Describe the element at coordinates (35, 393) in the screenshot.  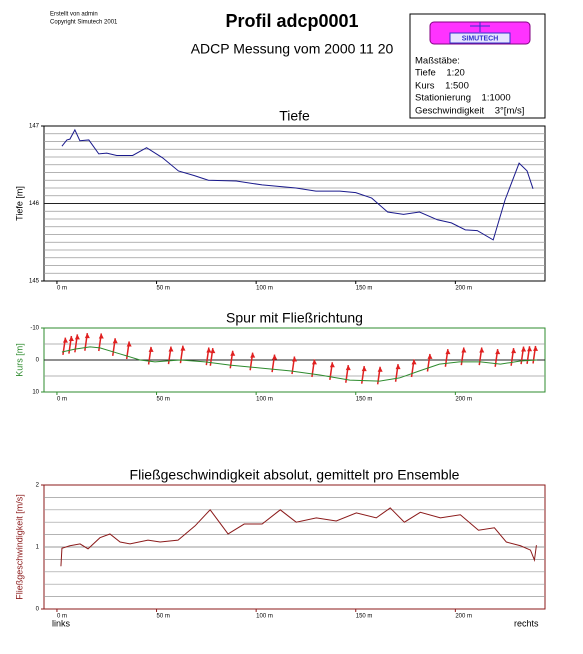
I see `y-tick-label: 10` at that location.